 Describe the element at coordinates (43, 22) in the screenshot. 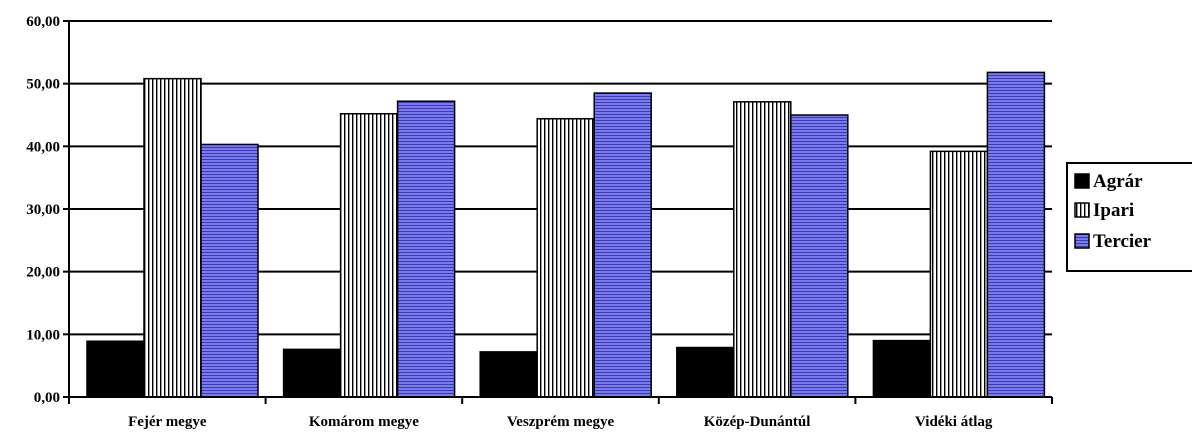

I see `y-tick-label: 60,00` at that location.